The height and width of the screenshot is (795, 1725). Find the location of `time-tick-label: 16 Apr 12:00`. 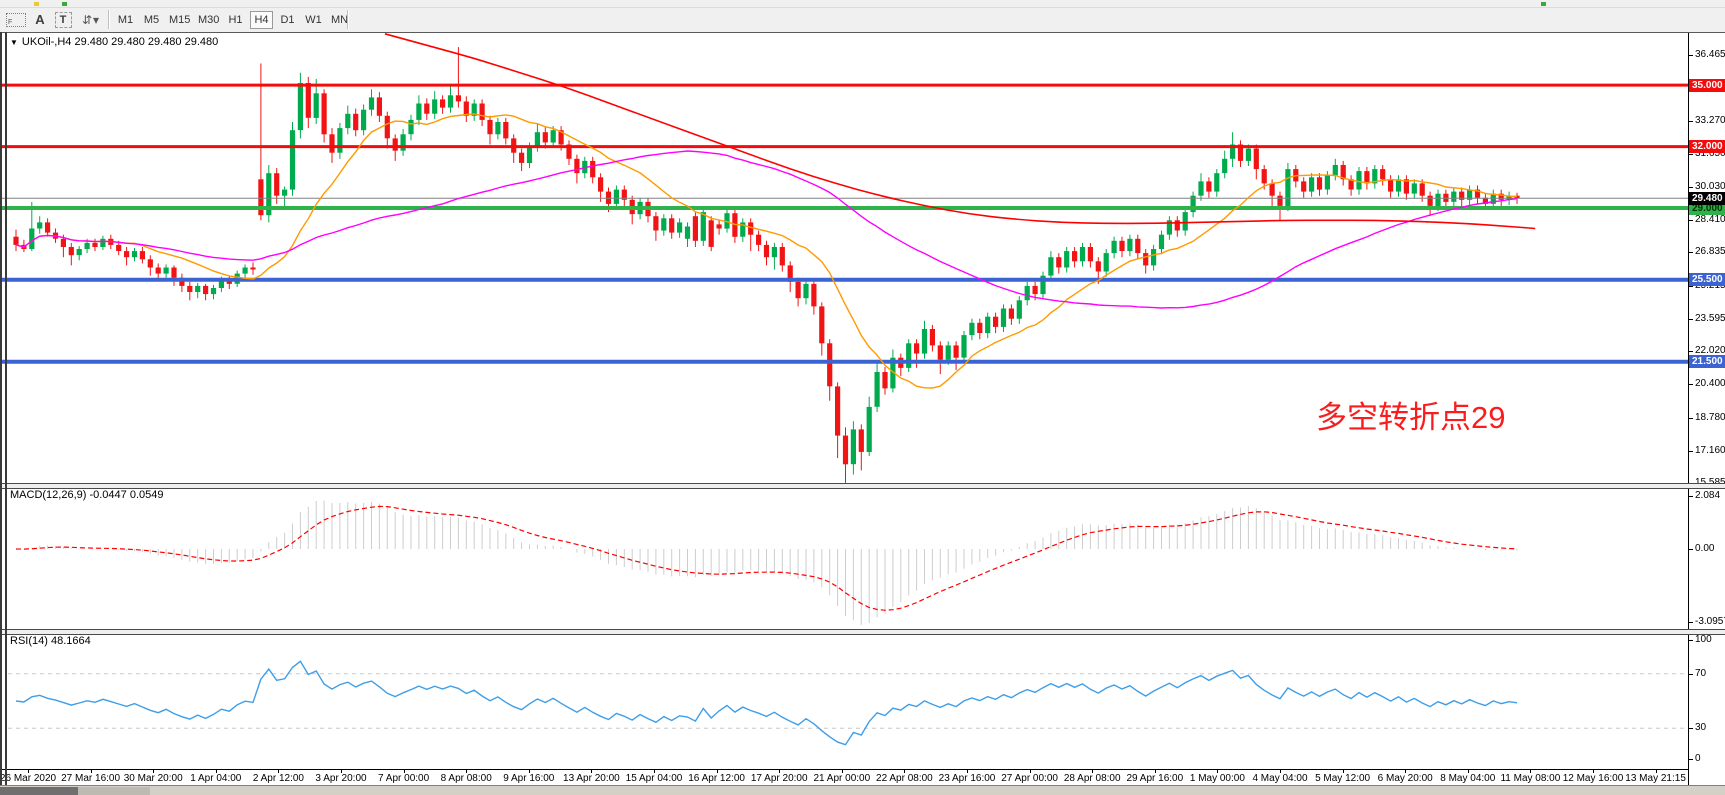

time-tick-label: 16 Apr 12:00 is located at coordinates (716, 778).